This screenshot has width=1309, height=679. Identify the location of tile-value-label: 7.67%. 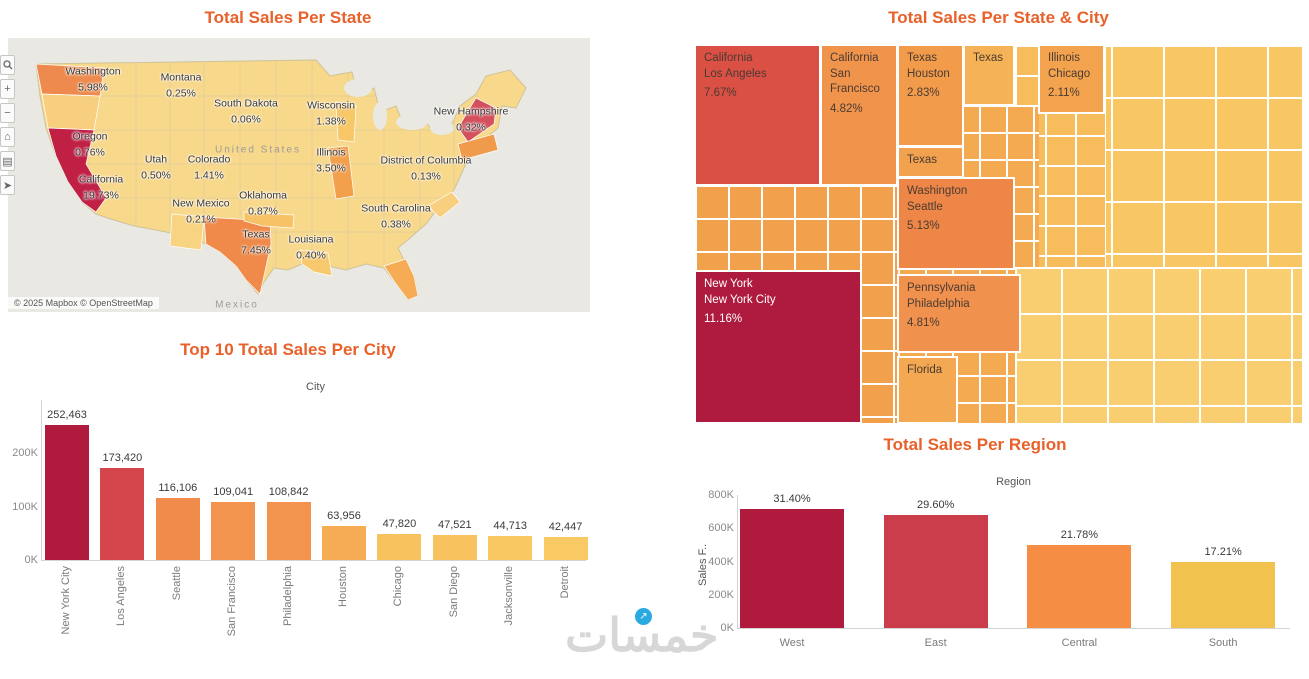
(720, 93).